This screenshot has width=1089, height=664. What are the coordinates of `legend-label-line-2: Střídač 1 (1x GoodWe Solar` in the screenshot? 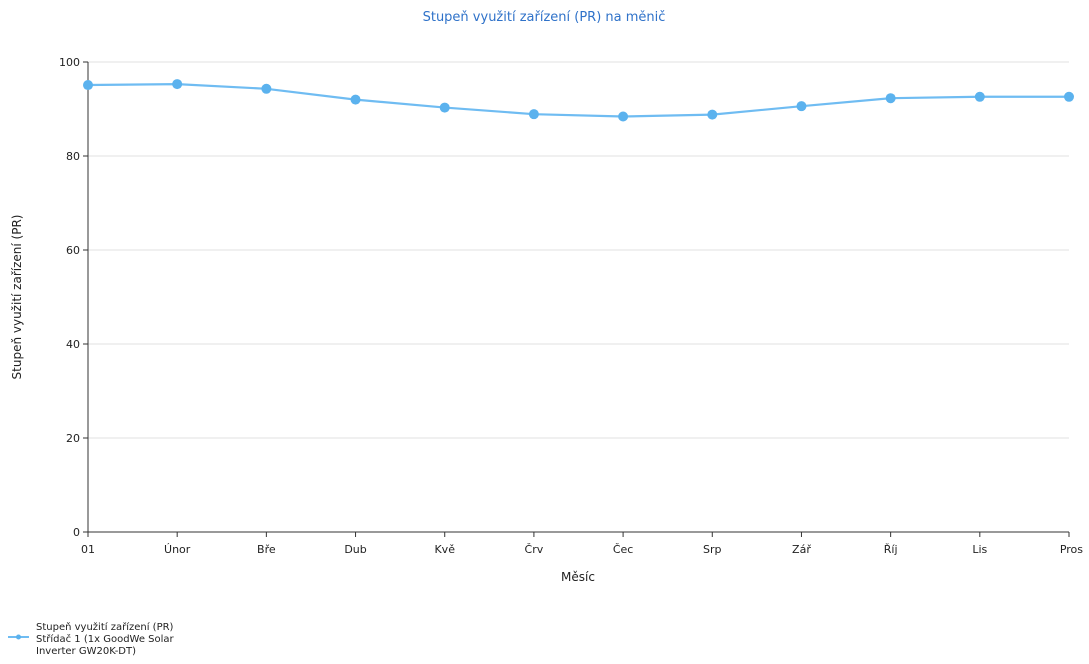 It's located at (105, 639).